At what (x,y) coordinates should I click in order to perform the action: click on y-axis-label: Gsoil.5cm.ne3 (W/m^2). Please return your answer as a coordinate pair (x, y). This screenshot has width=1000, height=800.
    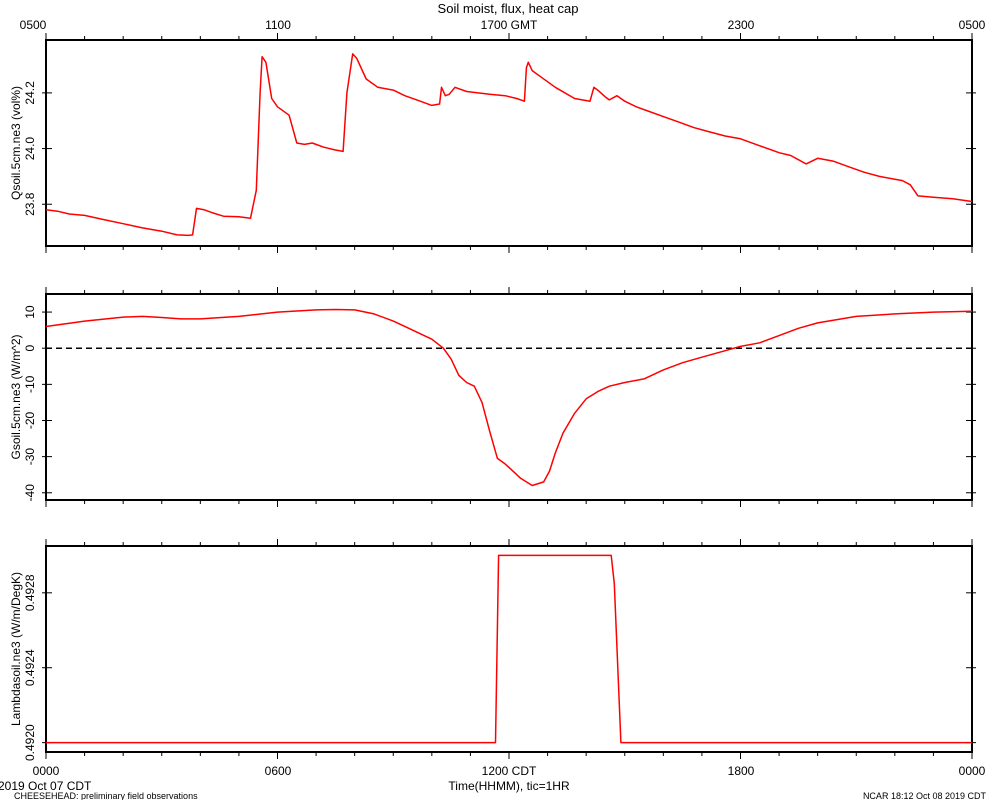
    Looking at the image, I should click on (16, 397).